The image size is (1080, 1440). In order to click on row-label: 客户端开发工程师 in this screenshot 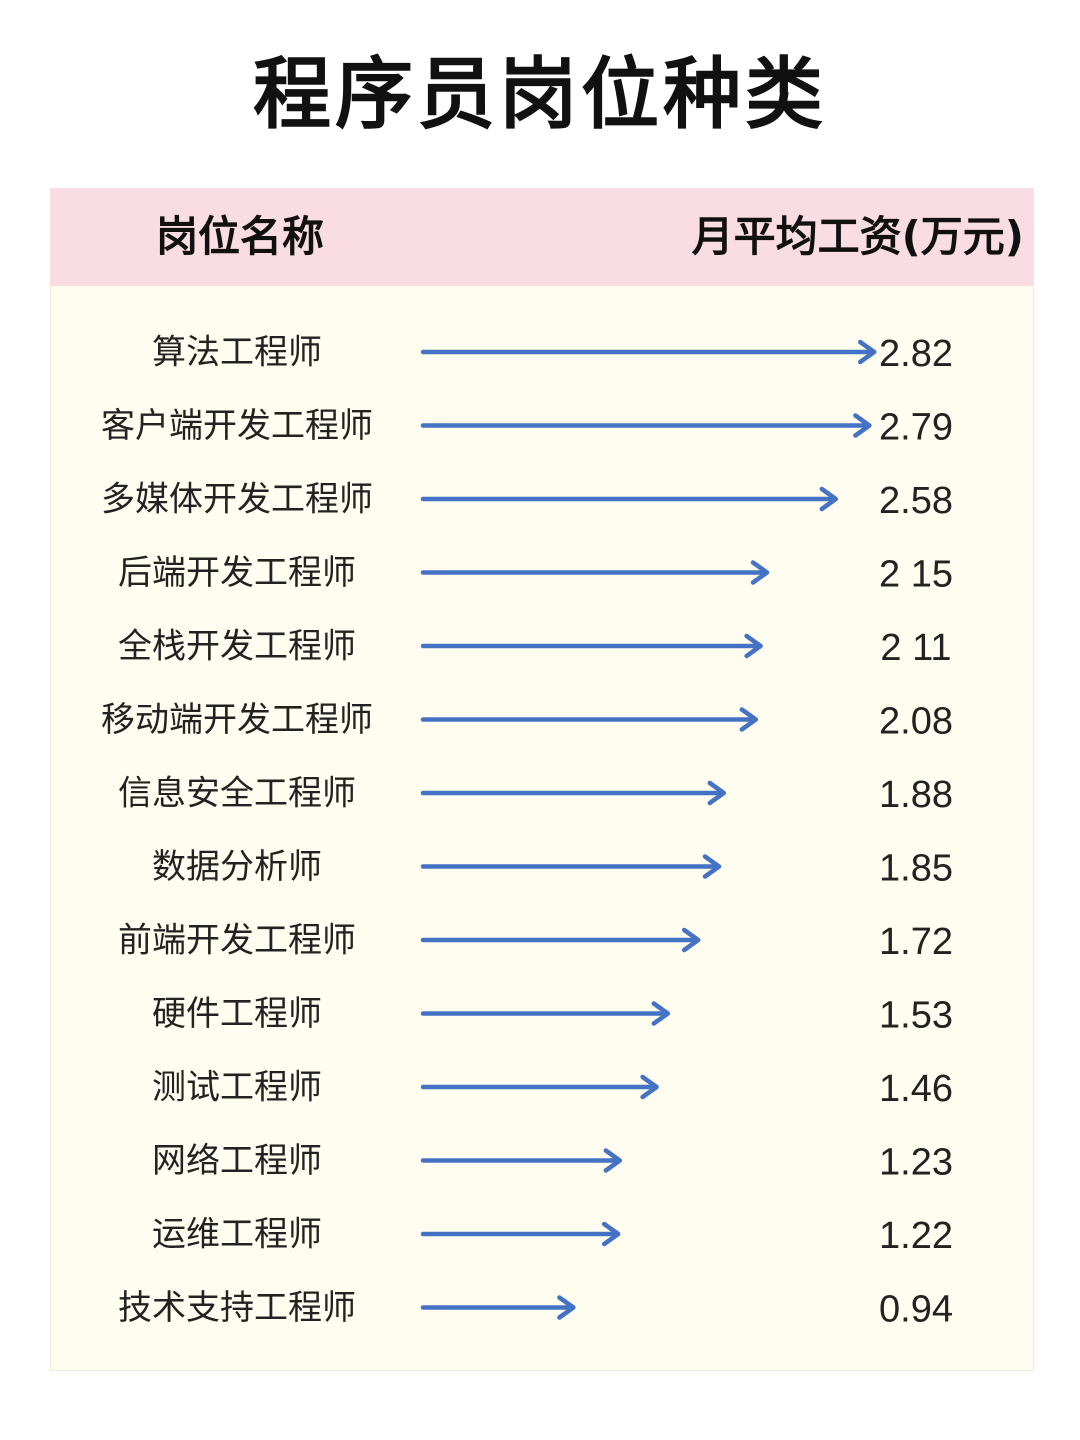, I will do `click(237, 426)`.